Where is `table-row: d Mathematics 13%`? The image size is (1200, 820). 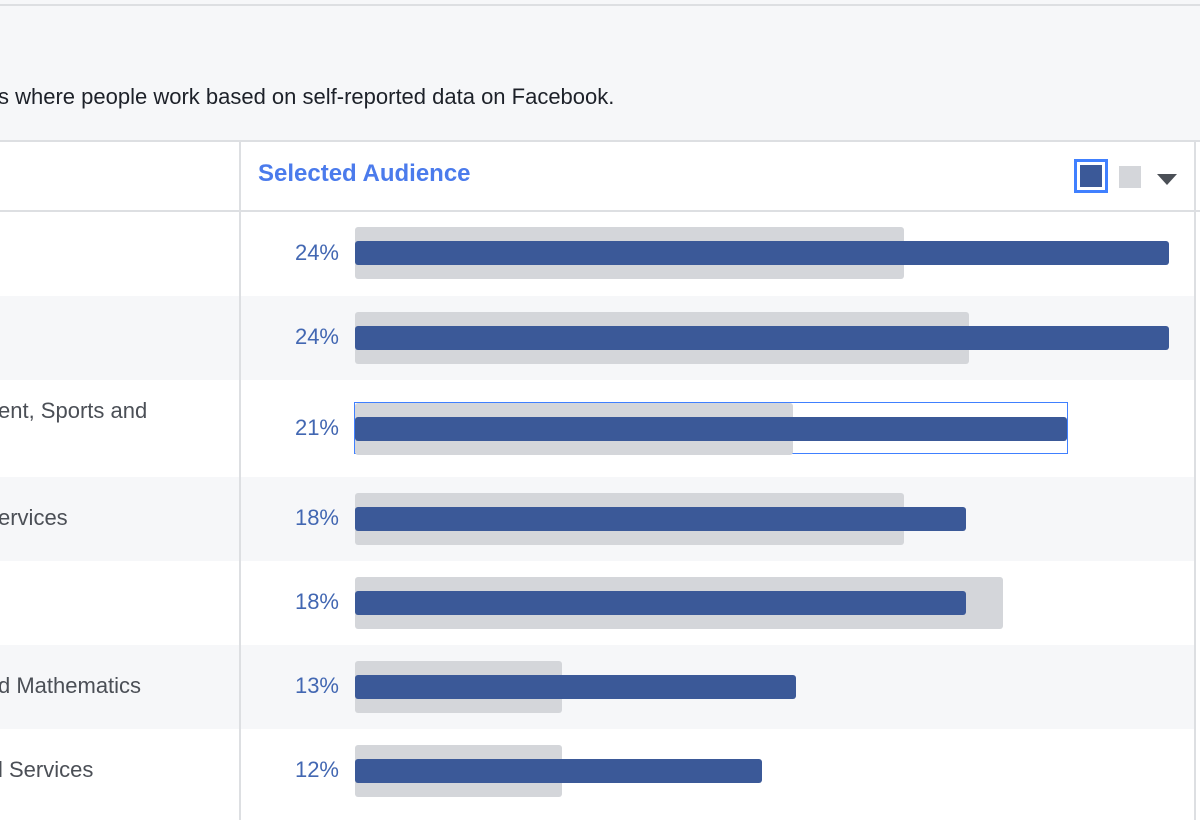
table-row: d Mathematics 13% is located at coordinates (597, 687).